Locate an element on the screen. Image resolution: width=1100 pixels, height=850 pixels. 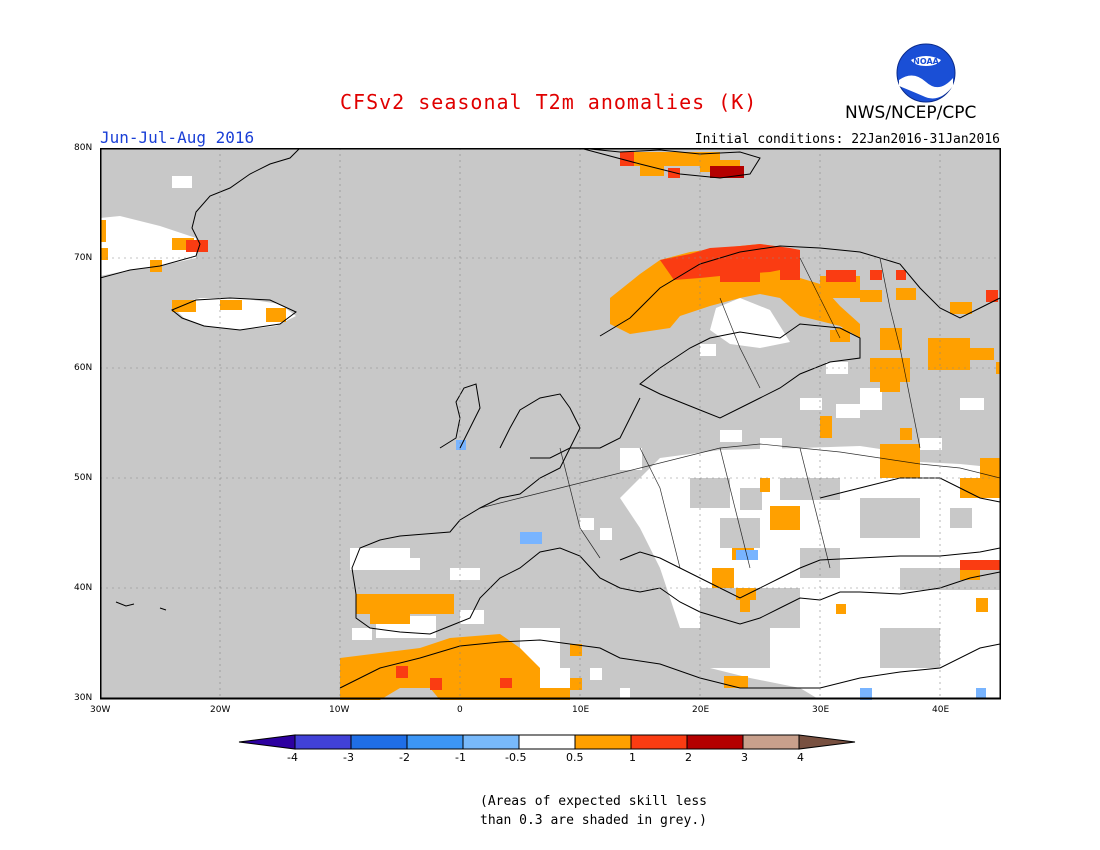
lon-tick: 30W is located at coordinates (100, 710).